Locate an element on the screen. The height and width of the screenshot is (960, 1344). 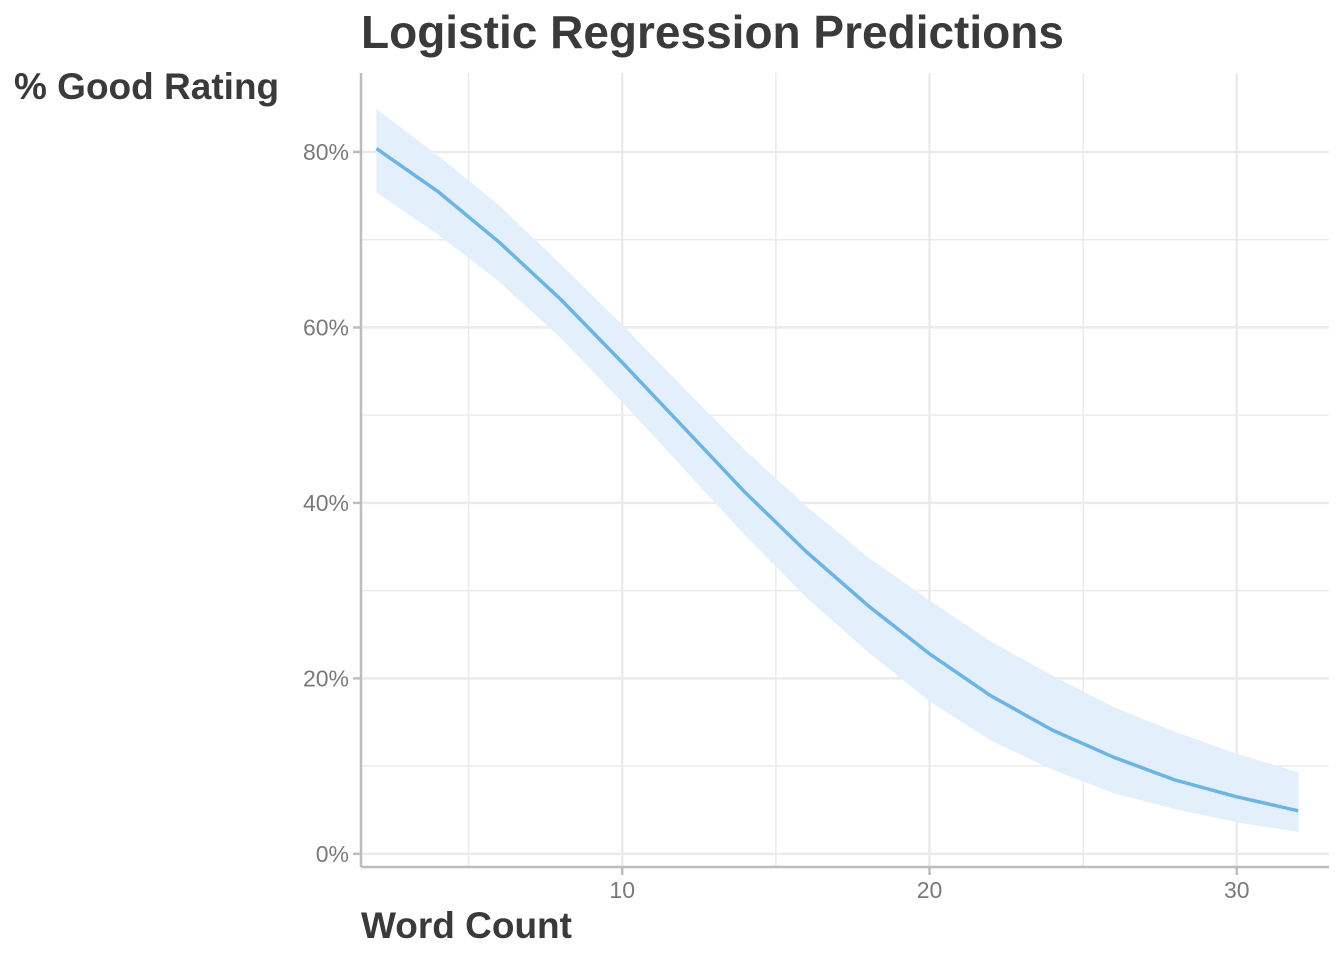
x-tick-label: 10 is located at coordinates (622, 890).